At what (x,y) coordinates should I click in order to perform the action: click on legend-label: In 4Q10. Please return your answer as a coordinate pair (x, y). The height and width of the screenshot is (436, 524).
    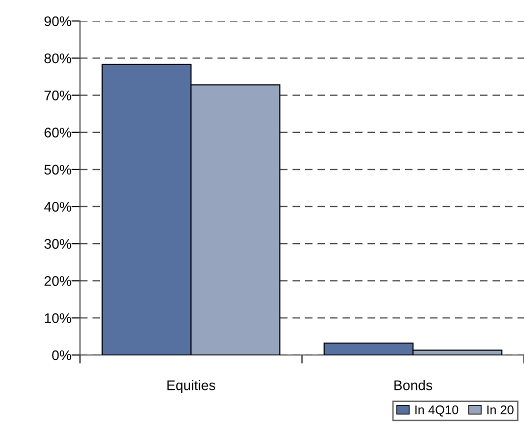
    Looking at the image, I should click on (436, 410).